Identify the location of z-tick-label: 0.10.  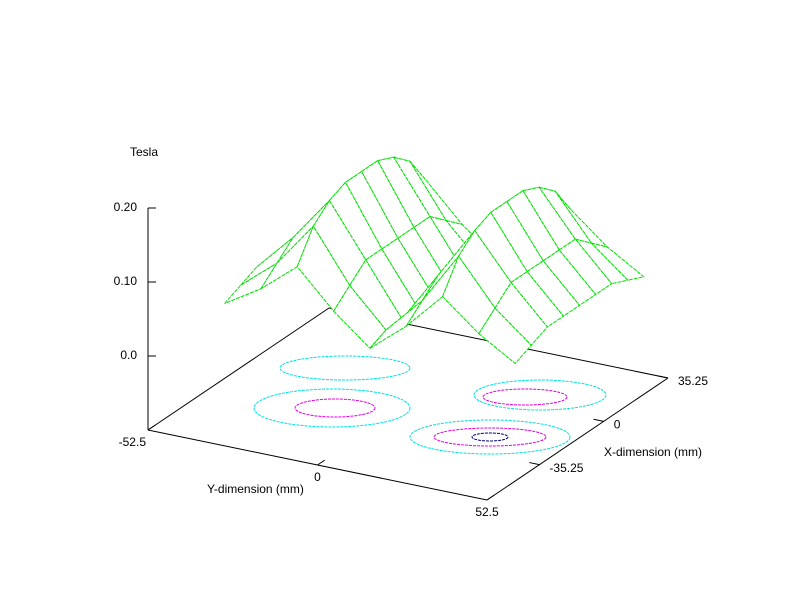
(126, 281).